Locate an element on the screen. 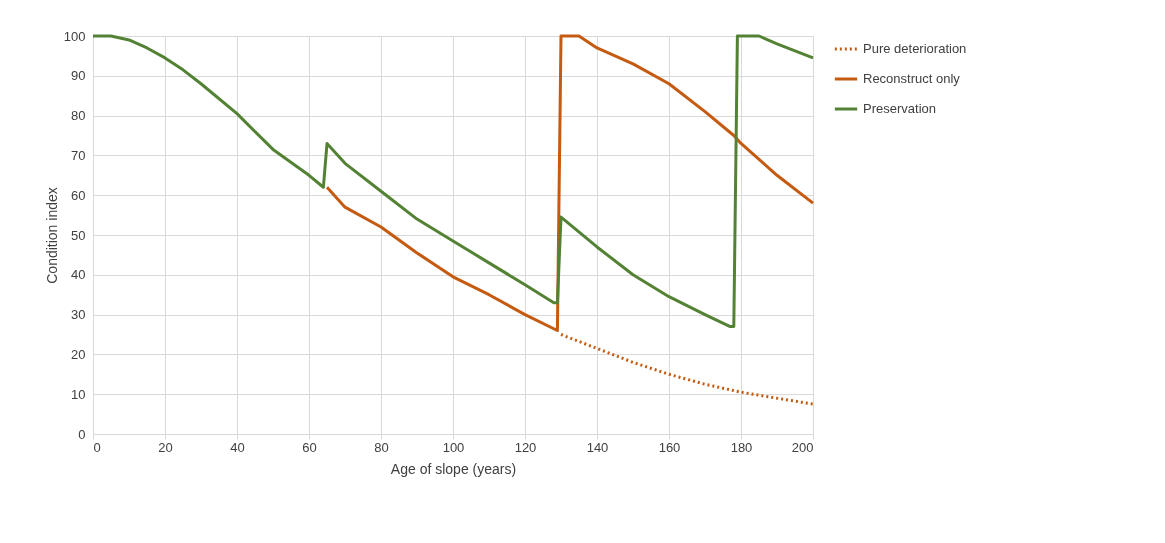  y-tick-label: 20 is located at coordinates (78, 354).